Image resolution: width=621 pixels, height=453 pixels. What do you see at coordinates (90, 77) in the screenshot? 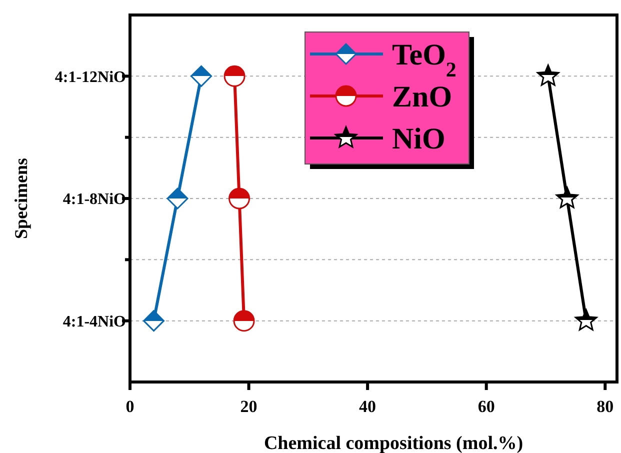
I see `y-tick-label: 4:1-12NiO` at bounding box center [90, 77].